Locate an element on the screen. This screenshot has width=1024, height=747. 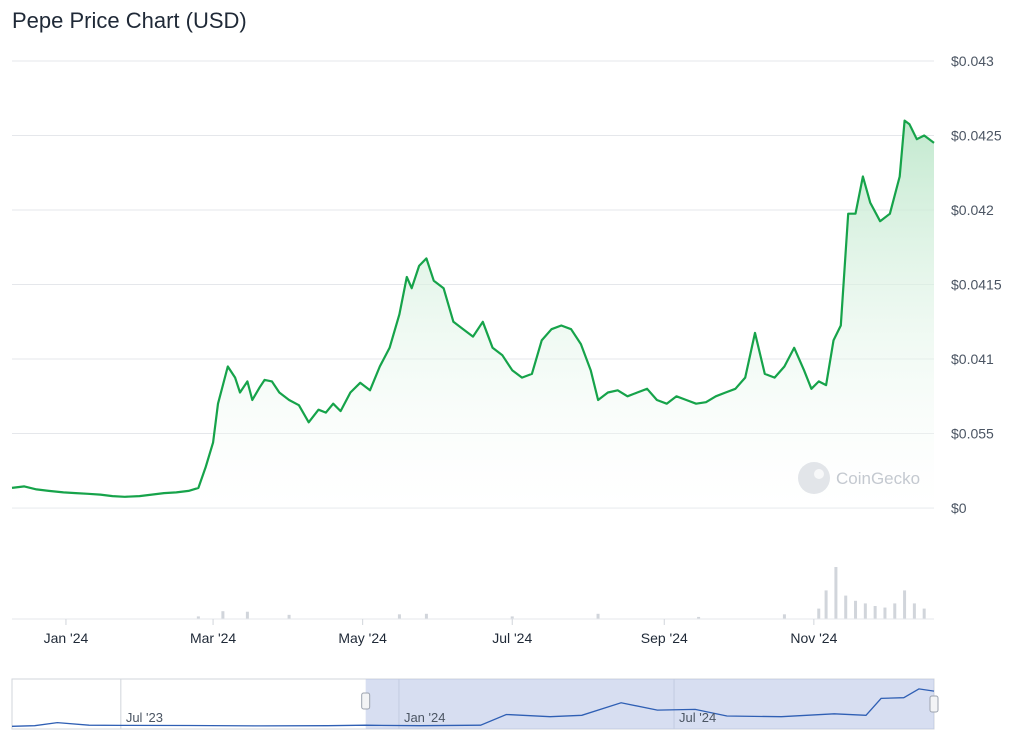
navigator-right-handle is located at coordinates (934, 704).